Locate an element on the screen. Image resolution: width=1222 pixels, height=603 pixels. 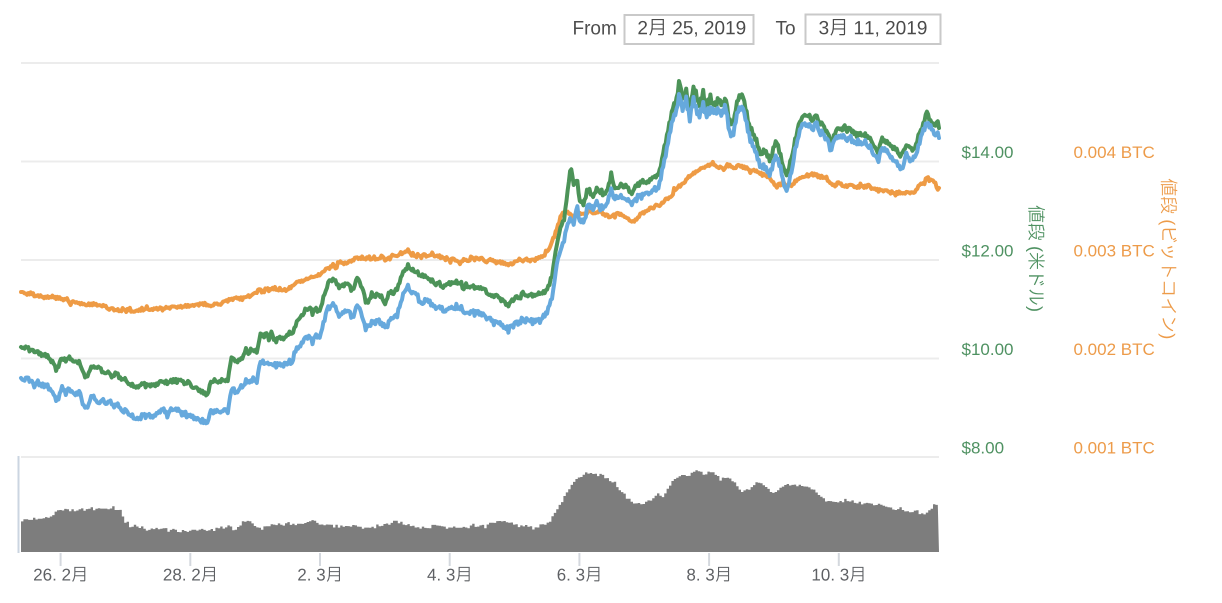
svg-text: 0.004 BTC is located at coordinates (1114, 152).